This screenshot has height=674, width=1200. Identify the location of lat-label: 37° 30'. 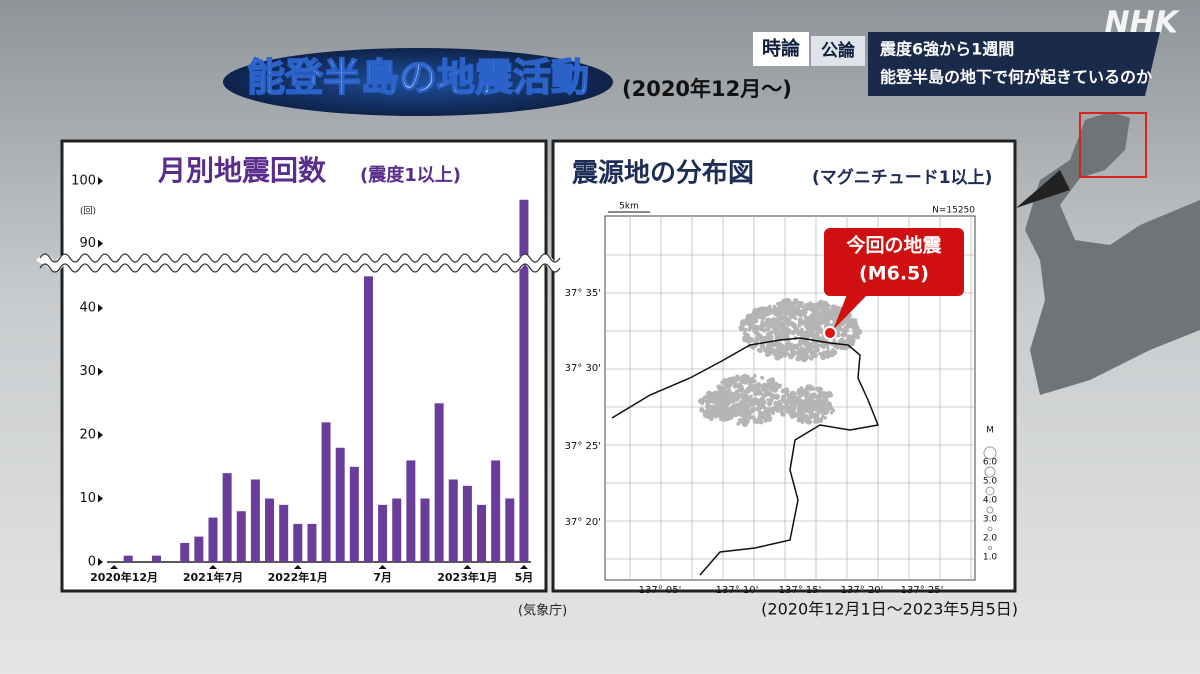
(583, 368).